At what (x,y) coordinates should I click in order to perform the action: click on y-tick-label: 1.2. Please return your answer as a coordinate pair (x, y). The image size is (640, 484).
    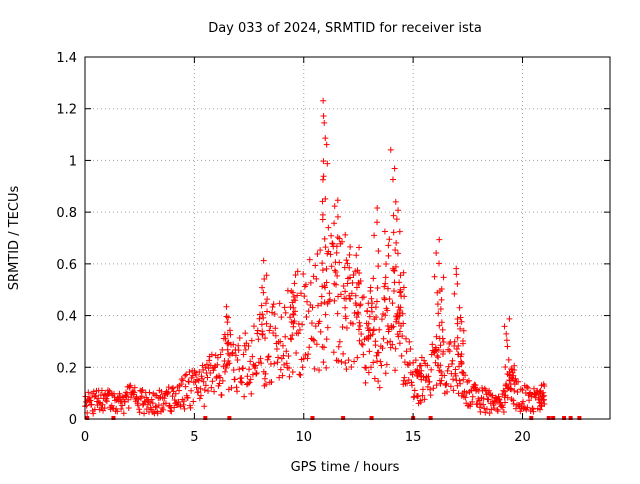
    Looking at the image, I should click on (66, 110).